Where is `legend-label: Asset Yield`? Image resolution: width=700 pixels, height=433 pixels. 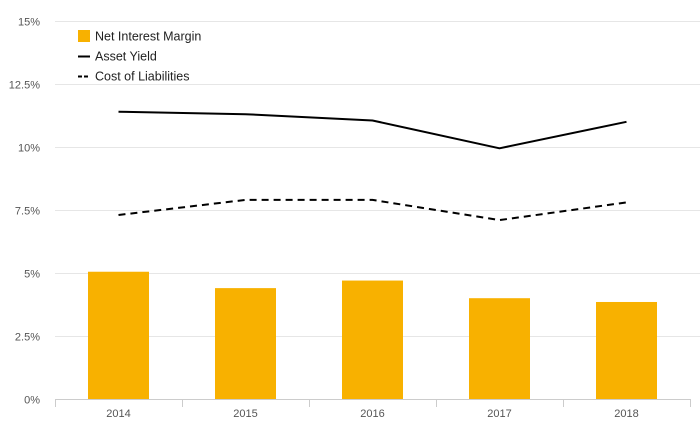
legend-label: Asset Yield is located at coordinates (126, 57).